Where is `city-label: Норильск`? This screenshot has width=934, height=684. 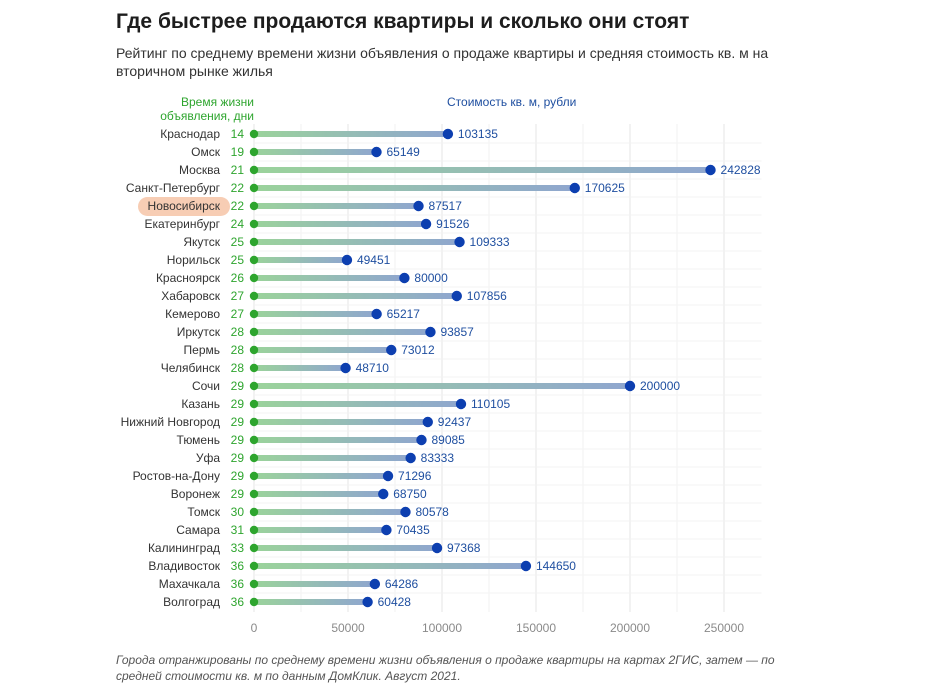
city-label: Норильск is located at coordinates (194, 260).